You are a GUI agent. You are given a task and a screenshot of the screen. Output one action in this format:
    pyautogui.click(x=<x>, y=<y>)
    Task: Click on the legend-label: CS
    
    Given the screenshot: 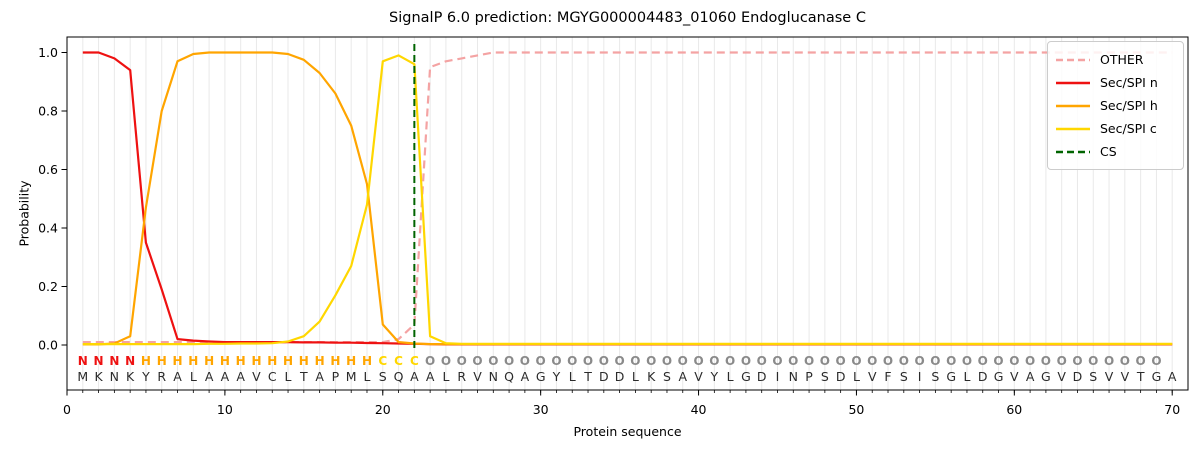 What is the action you would take?
    pyautogui.click(x=1108, y=151)
    